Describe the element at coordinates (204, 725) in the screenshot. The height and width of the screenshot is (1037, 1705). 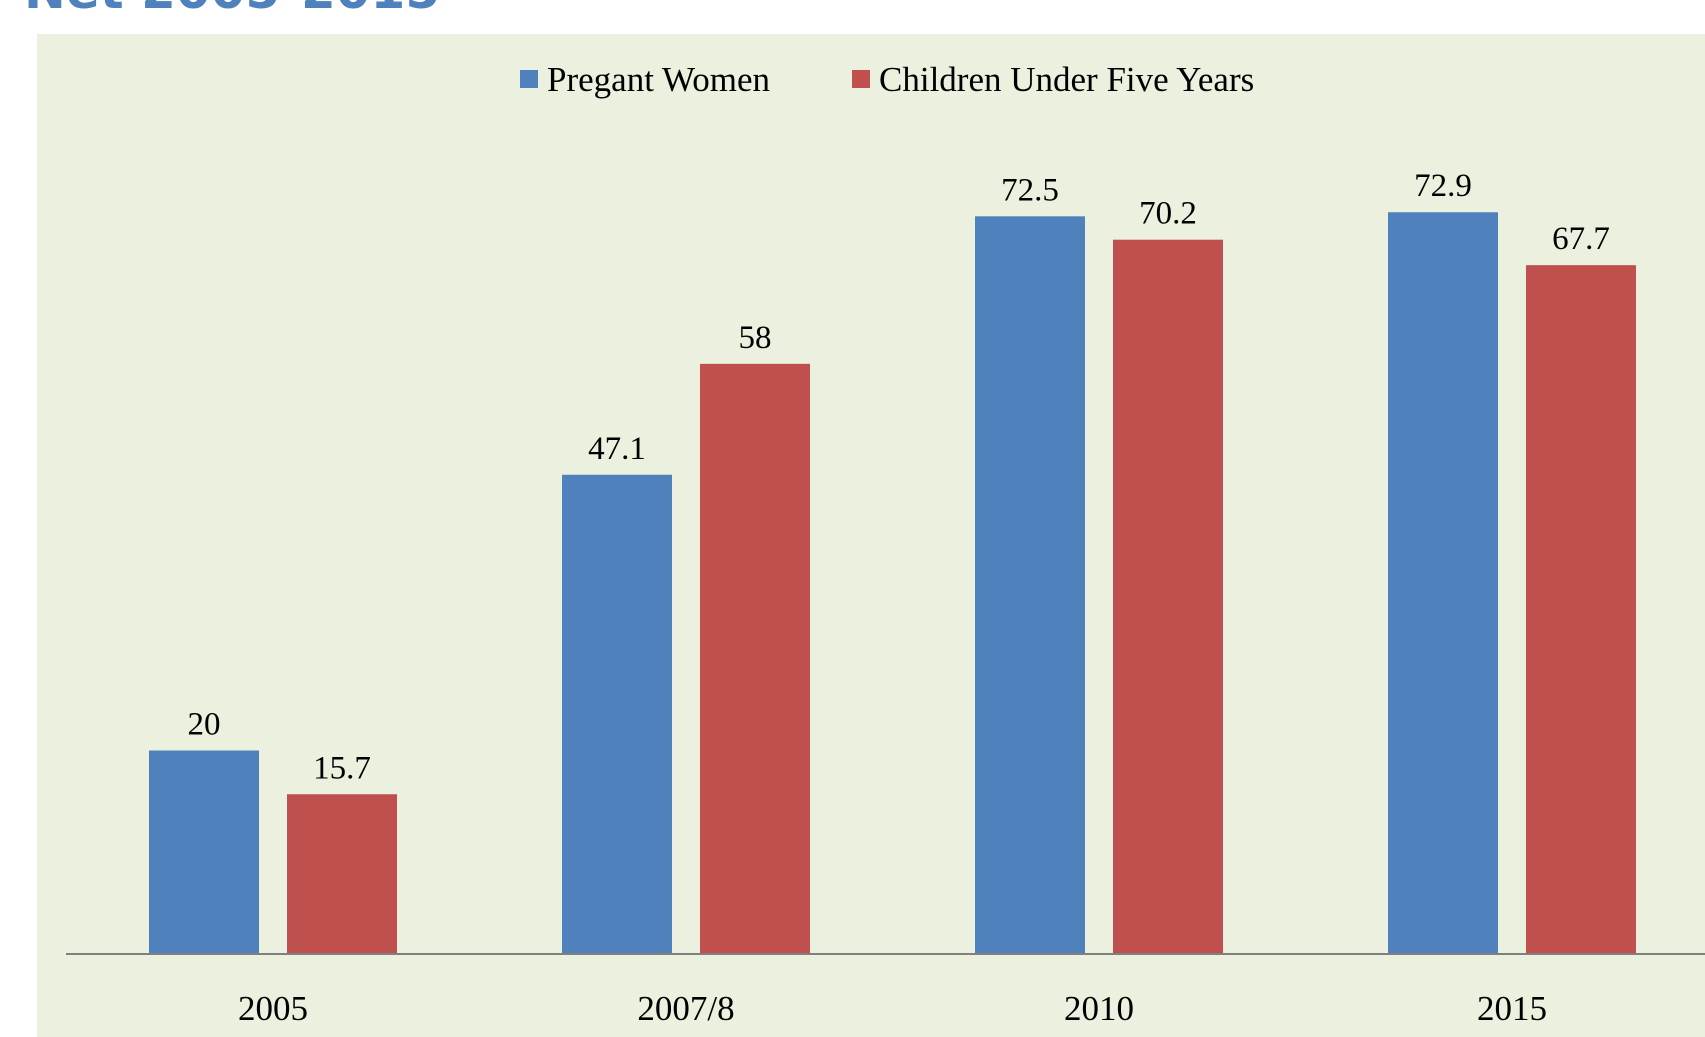
I see `data-label: 20` at that location.